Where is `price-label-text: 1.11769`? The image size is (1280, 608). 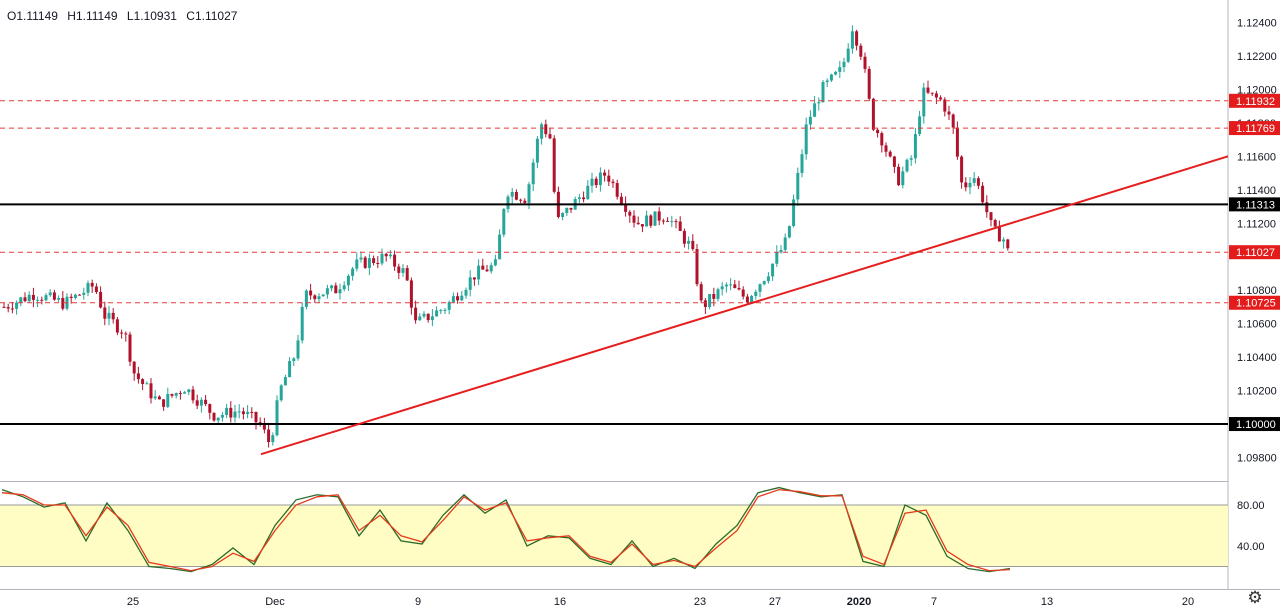
price-label-text: 1.11769 is located at coordinates (1255, 129).